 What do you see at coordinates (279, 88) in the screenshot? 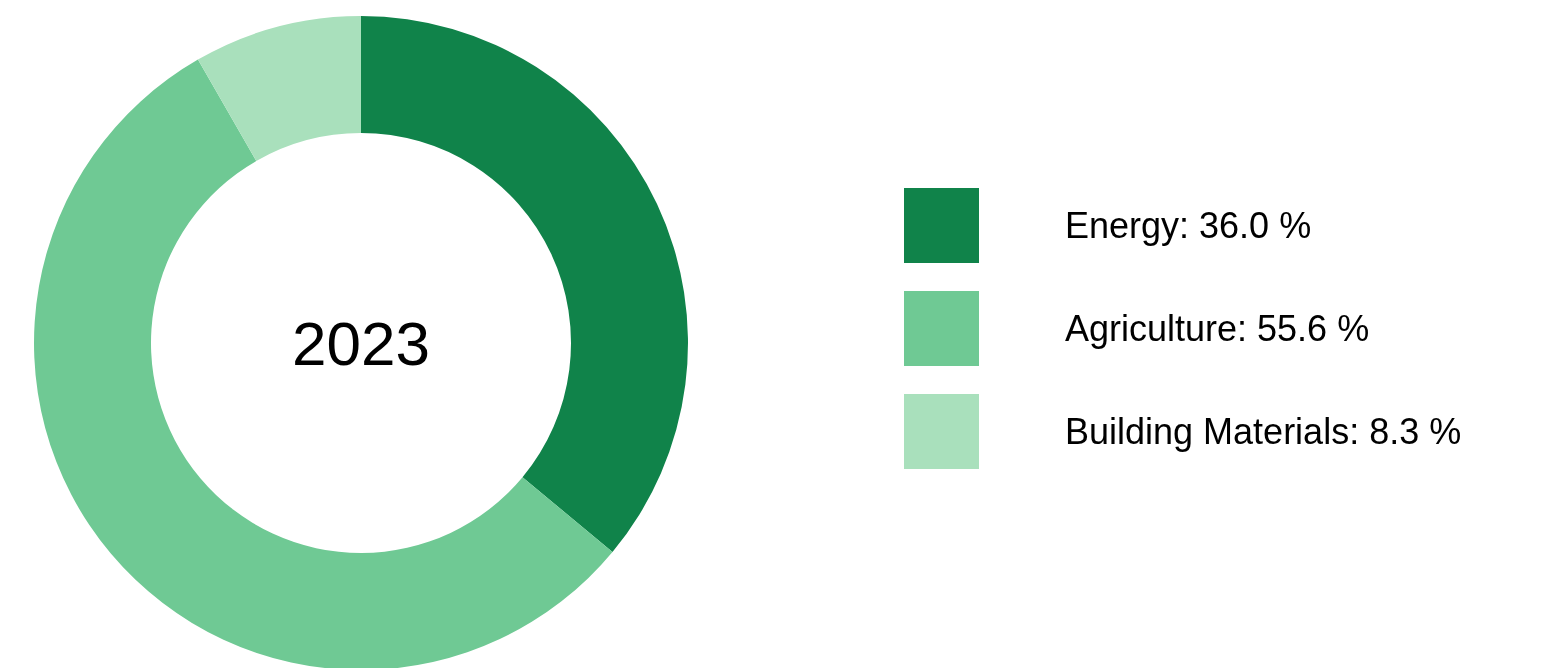
I see `donut-slice` at bounding box center [279, 88].